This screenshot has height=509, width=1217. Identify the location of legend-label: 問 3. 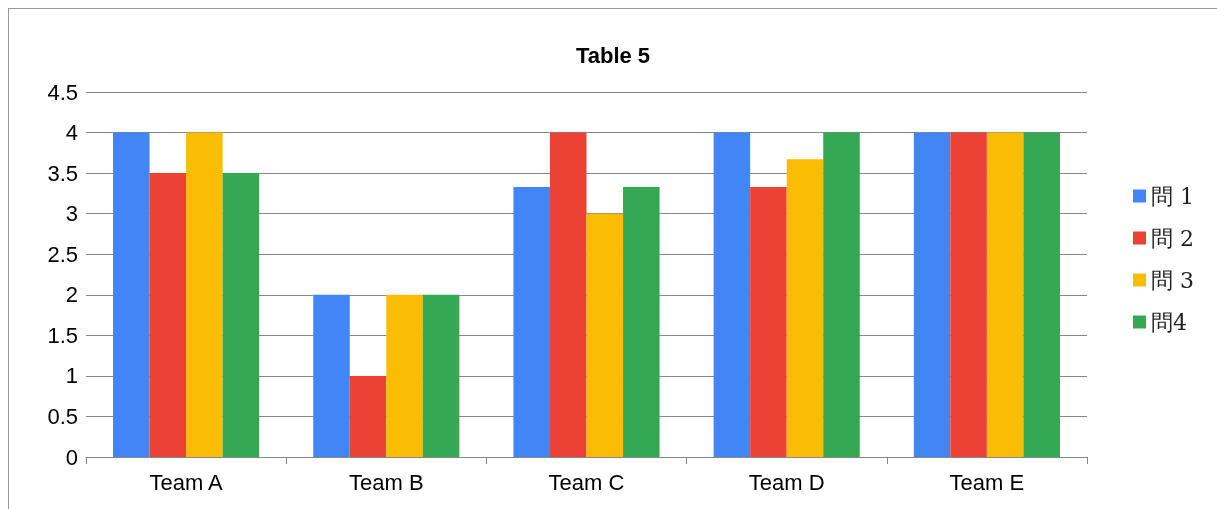
(1173, 280).